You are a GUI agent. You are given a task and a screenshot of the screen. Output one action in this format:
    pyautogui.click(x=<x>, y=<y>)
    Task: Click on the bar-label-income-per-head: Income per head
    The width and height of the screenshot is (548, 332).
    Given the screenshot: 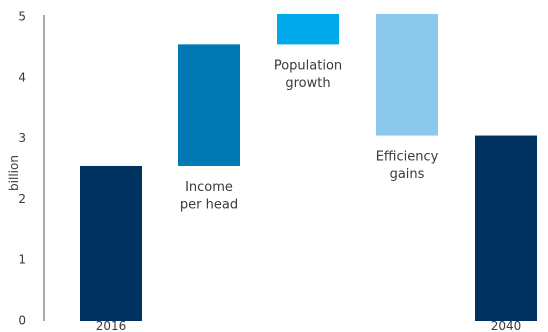 What is the action you would take?
    pyautogui.click(x=209, y=196)
    